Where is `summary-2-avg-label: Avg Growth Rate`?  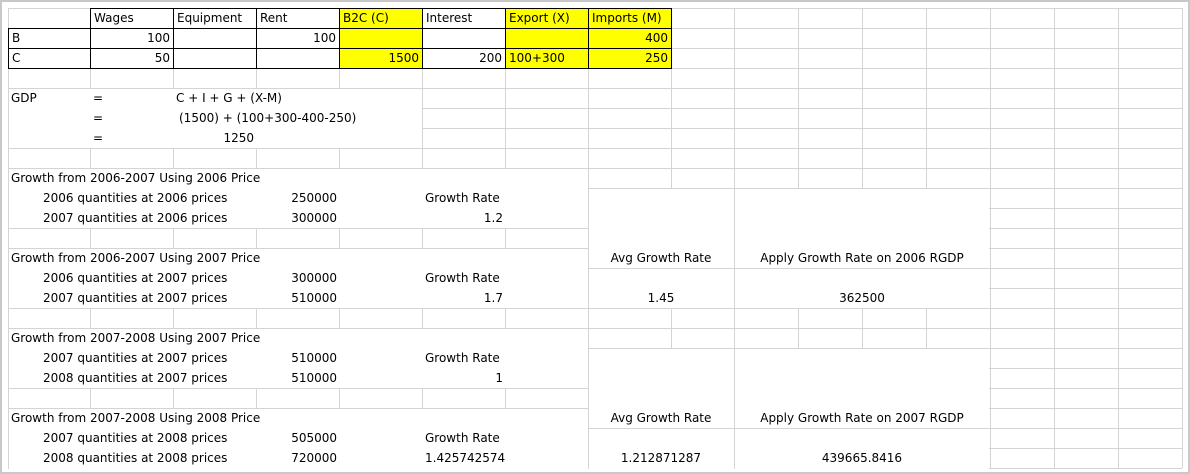
summary-2-avg-label: Avg Growth Rate is located at coordinates (661, 418).